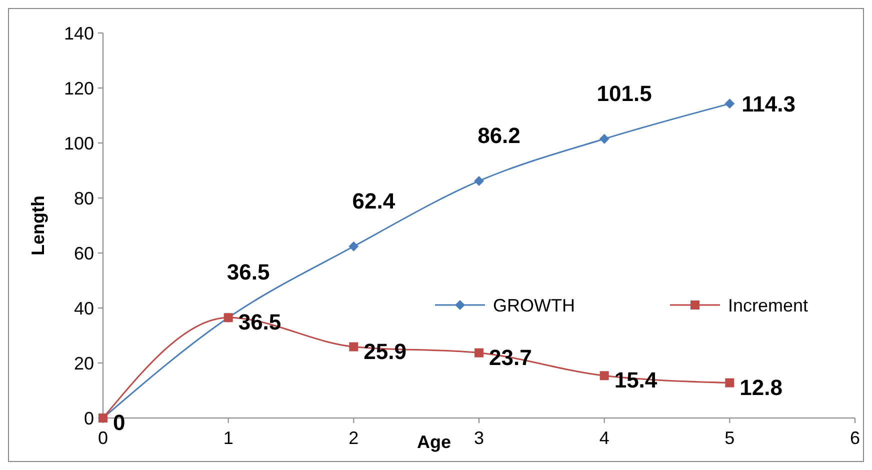  What do you see at coordinates (84, 363) in the screenshot?
I see `y-tick-label: 20` at bounding box center [84, 363].